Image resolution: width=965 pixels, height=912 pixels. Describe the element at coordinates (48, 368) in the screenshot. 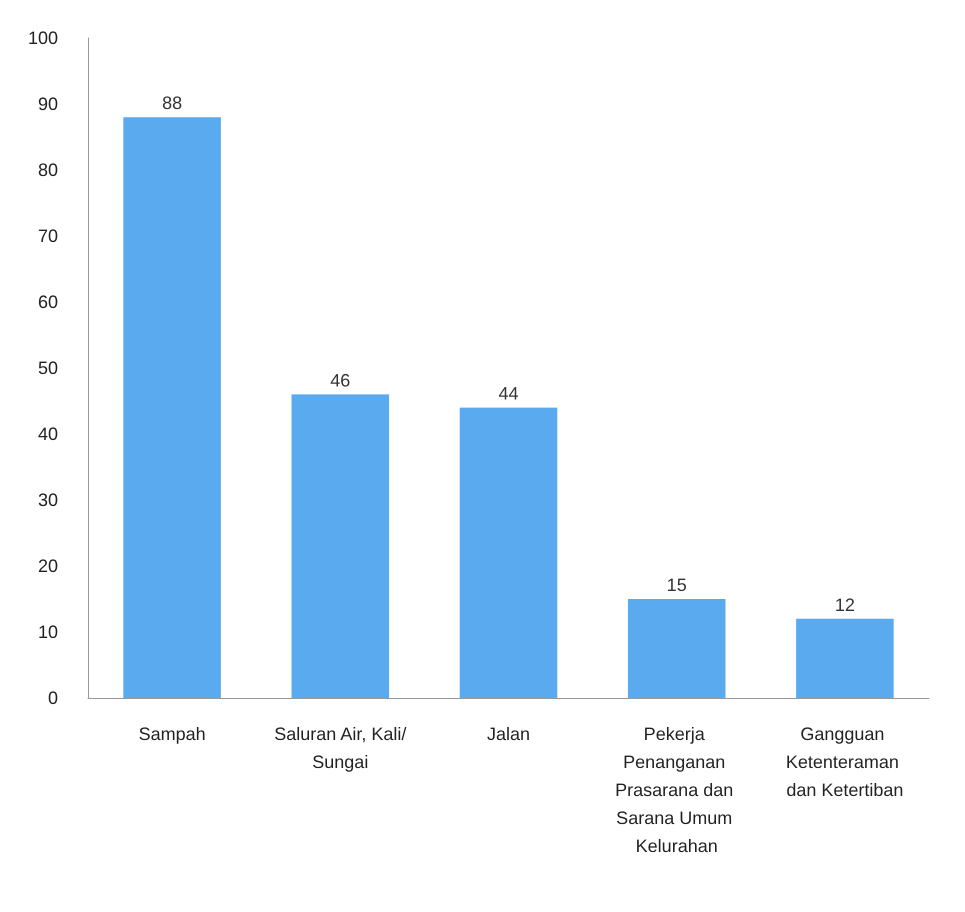

I see `y-tick-label: 50` at that location.